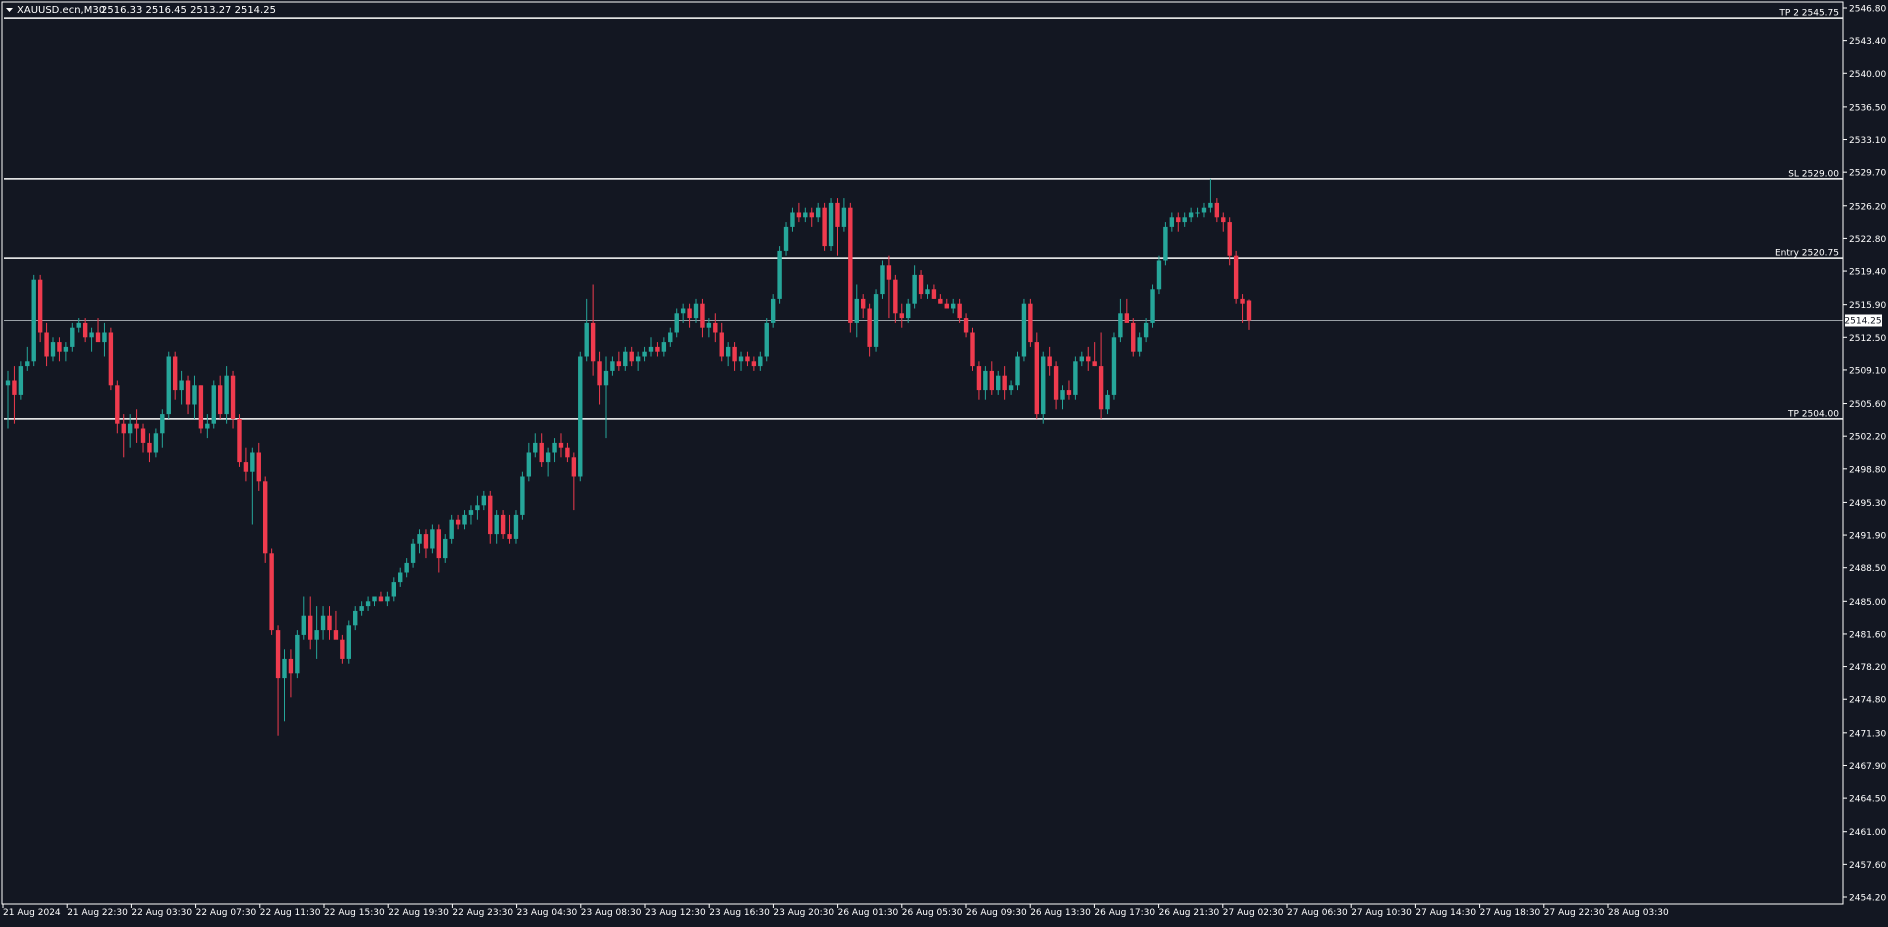  What do you see at coordinates (1867, 10) in the screenshot?
I see `y-axis-tick-label: 2546.80` at bounding box center [1867, 10].